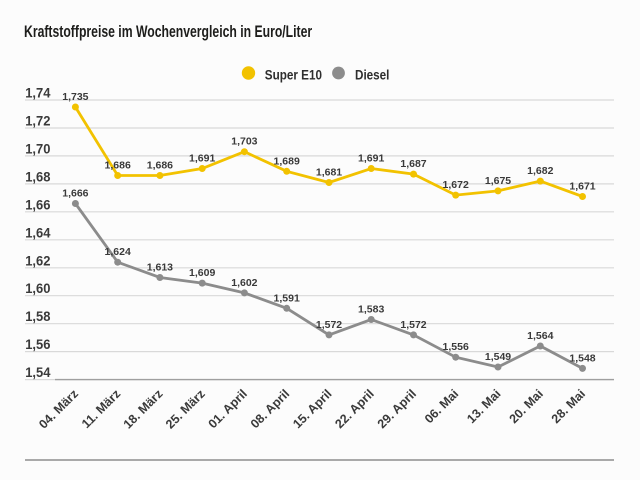 This screenshot has width=640, height=480. I want to click on svg-text: 1,675, so click(498, 181).